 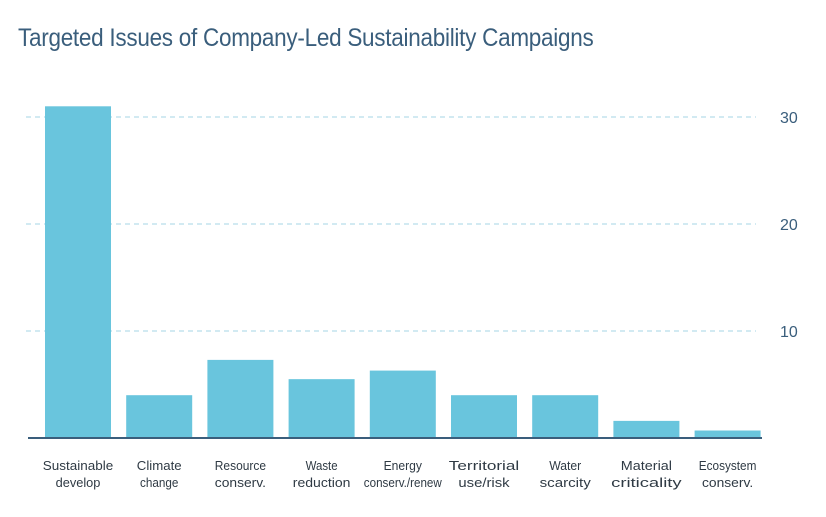 I want to click on x-label-6: Water scarcity, so click(x=566, y=474).